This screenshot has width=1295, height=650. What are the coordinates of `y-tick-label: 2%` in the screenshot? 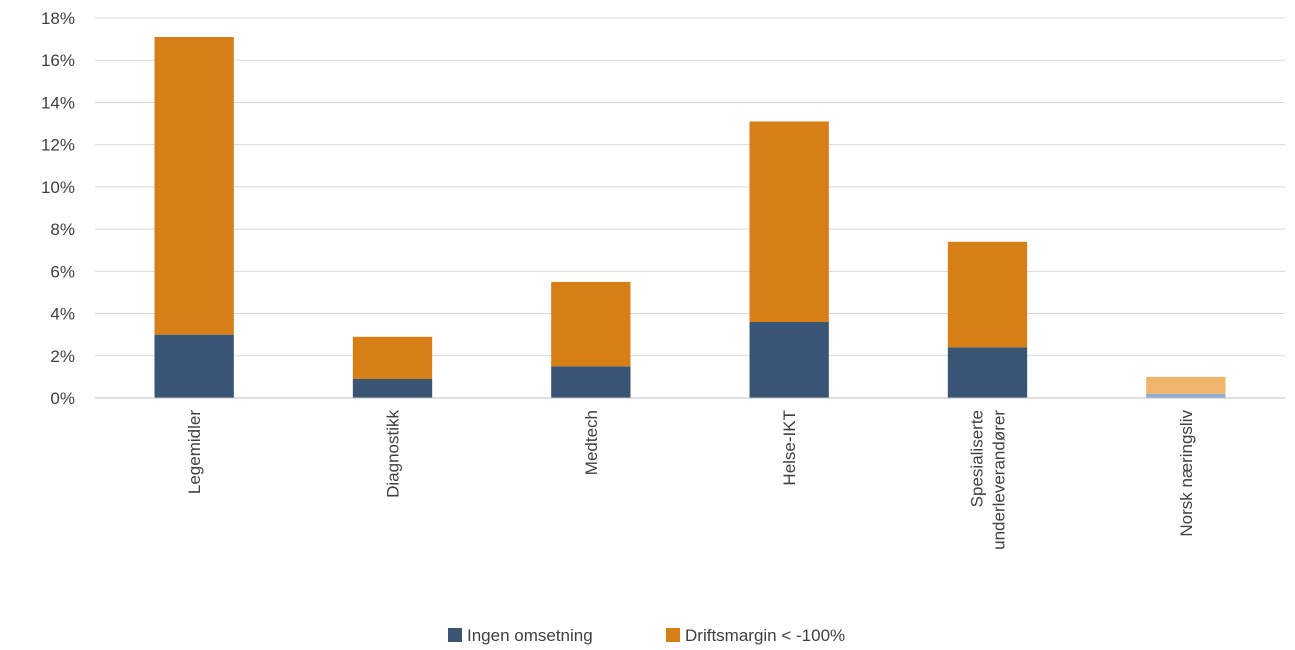 It's located at (62, 356).